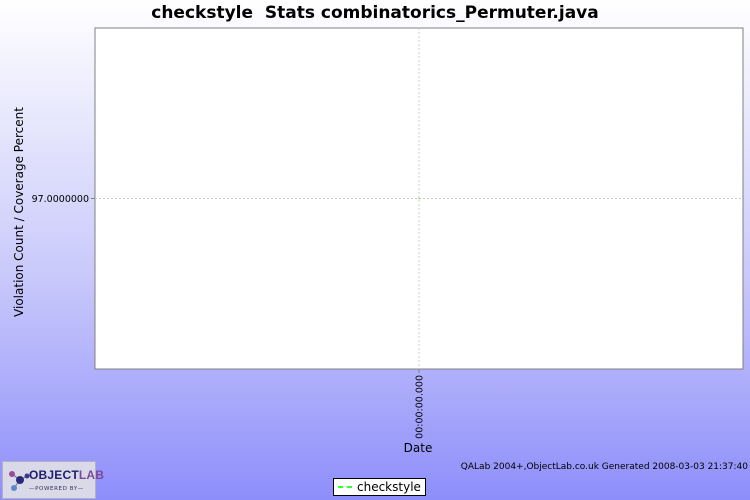 This screenshot has height=500, width=750. What do you see at coordinates (19, 212) in the screenshot?
I see `y-axis-label: Violation Count / Coverage Percent` at bounding box center [19, 212].